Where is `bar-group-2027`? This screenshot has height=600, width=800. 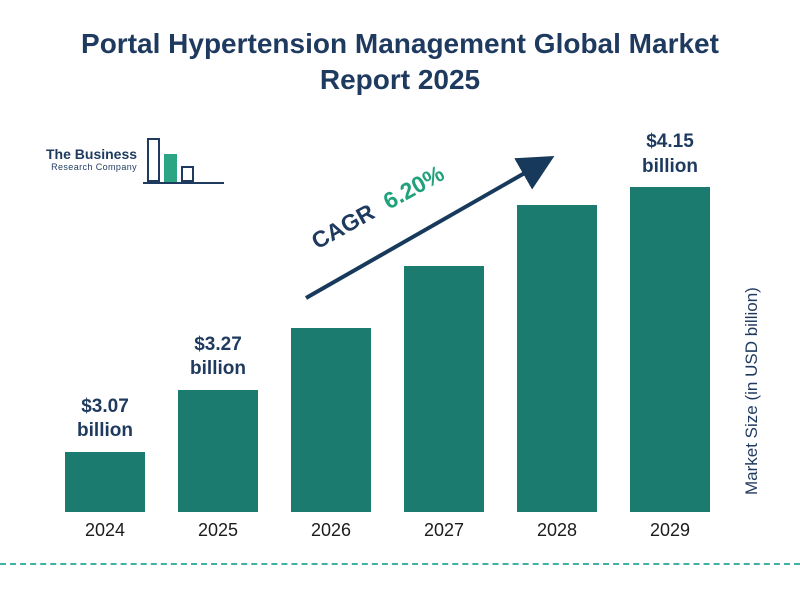 bar-group-2027 is located at coordinates (444, 321).